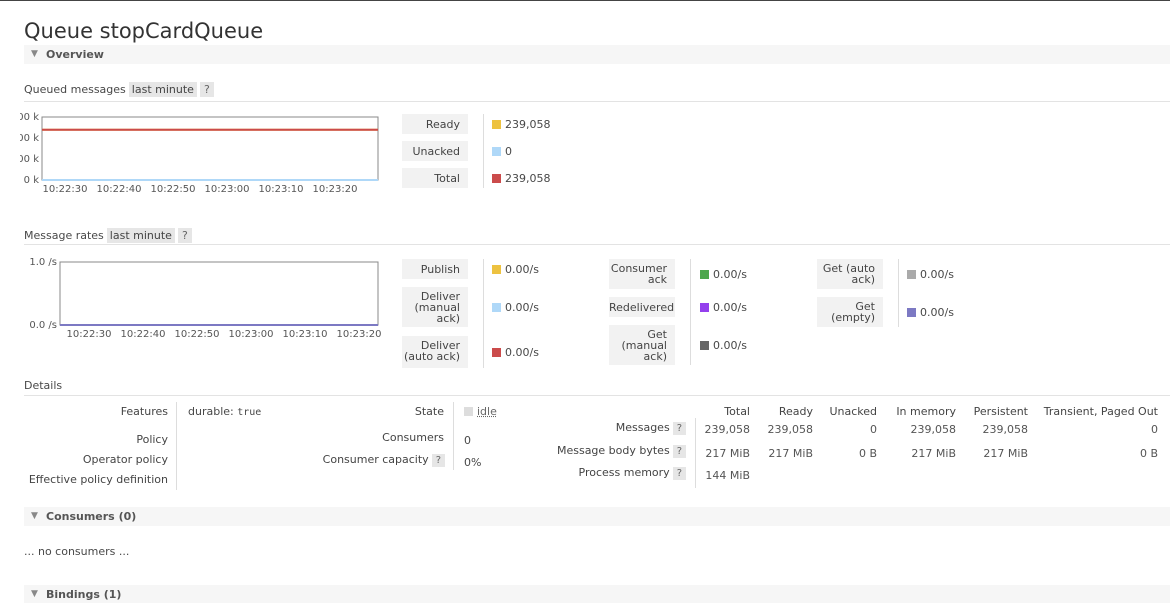 This screenshot has height=603, width=1170. Describe the element at coordinates (438, 460) in the screenshot. I see `consumer-capacity-help-button: ?` at that location.